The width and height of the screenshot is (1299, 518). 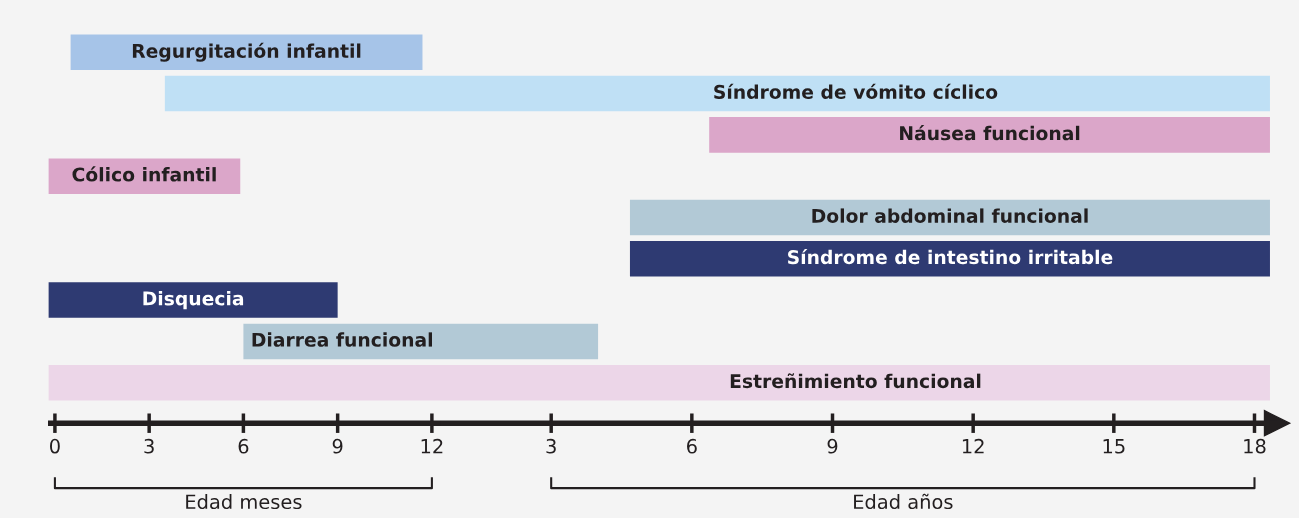 What do you see at coordinates (990, 133) in the screenshot?
I see `category-label: Náusea funcional` at bounding box center [990, 133].